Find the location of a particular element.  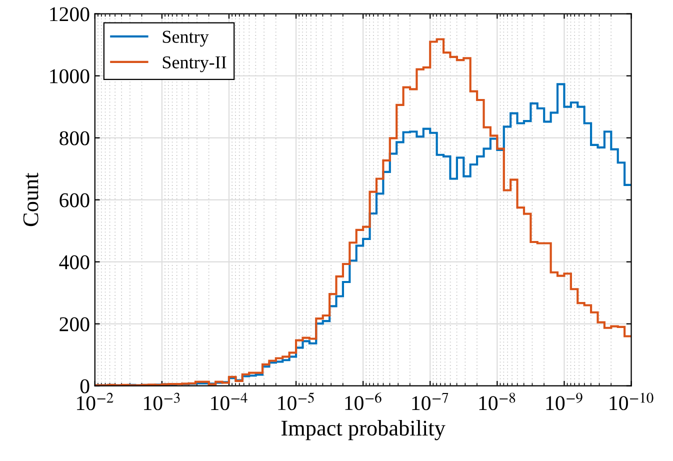

y-tick-label: 800 is located at coordinates (75, 138).